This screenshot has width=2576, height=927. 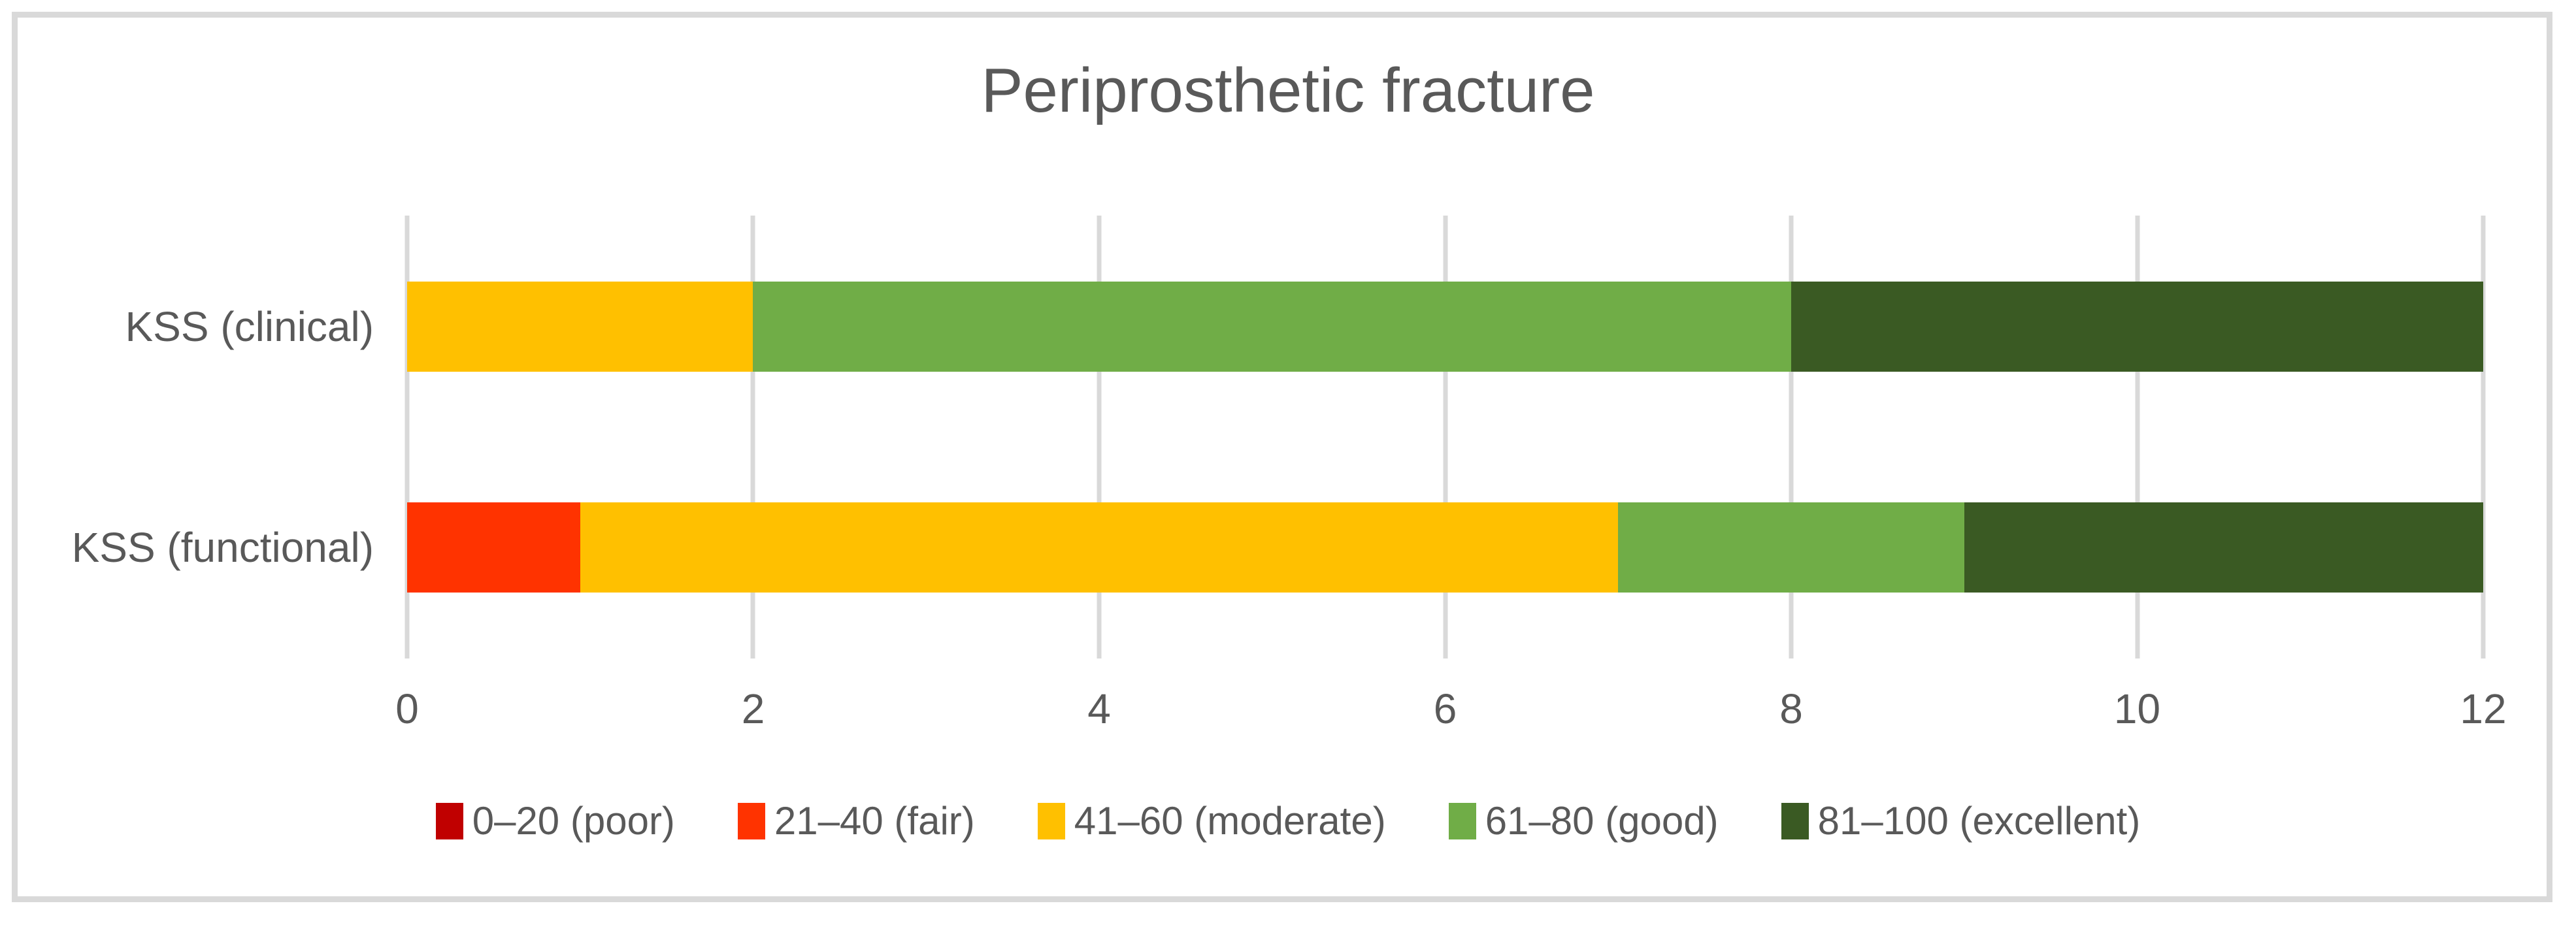 I want to click on x-tick-label: 6, so click(x=1445, y=708).